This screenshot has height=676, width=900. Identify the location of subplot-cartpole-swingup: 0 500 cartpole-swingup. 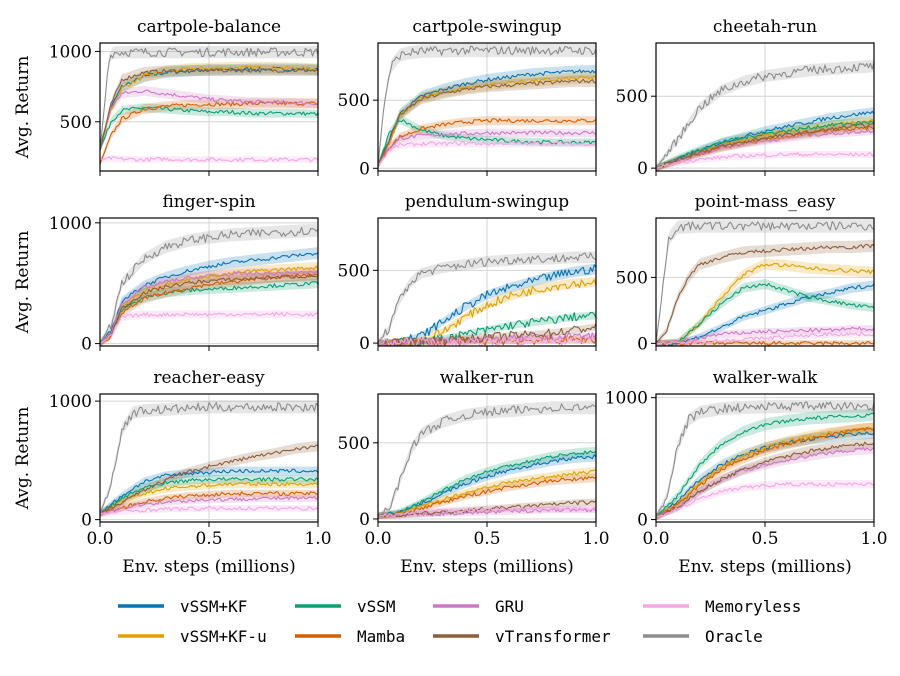
(467, 98).